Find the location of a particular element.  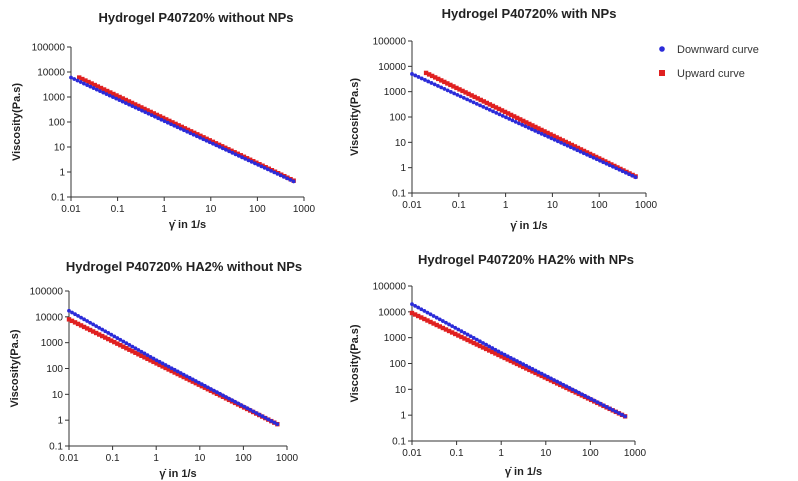

y-tick-label: 1000 is located at coordinates (395, 92).